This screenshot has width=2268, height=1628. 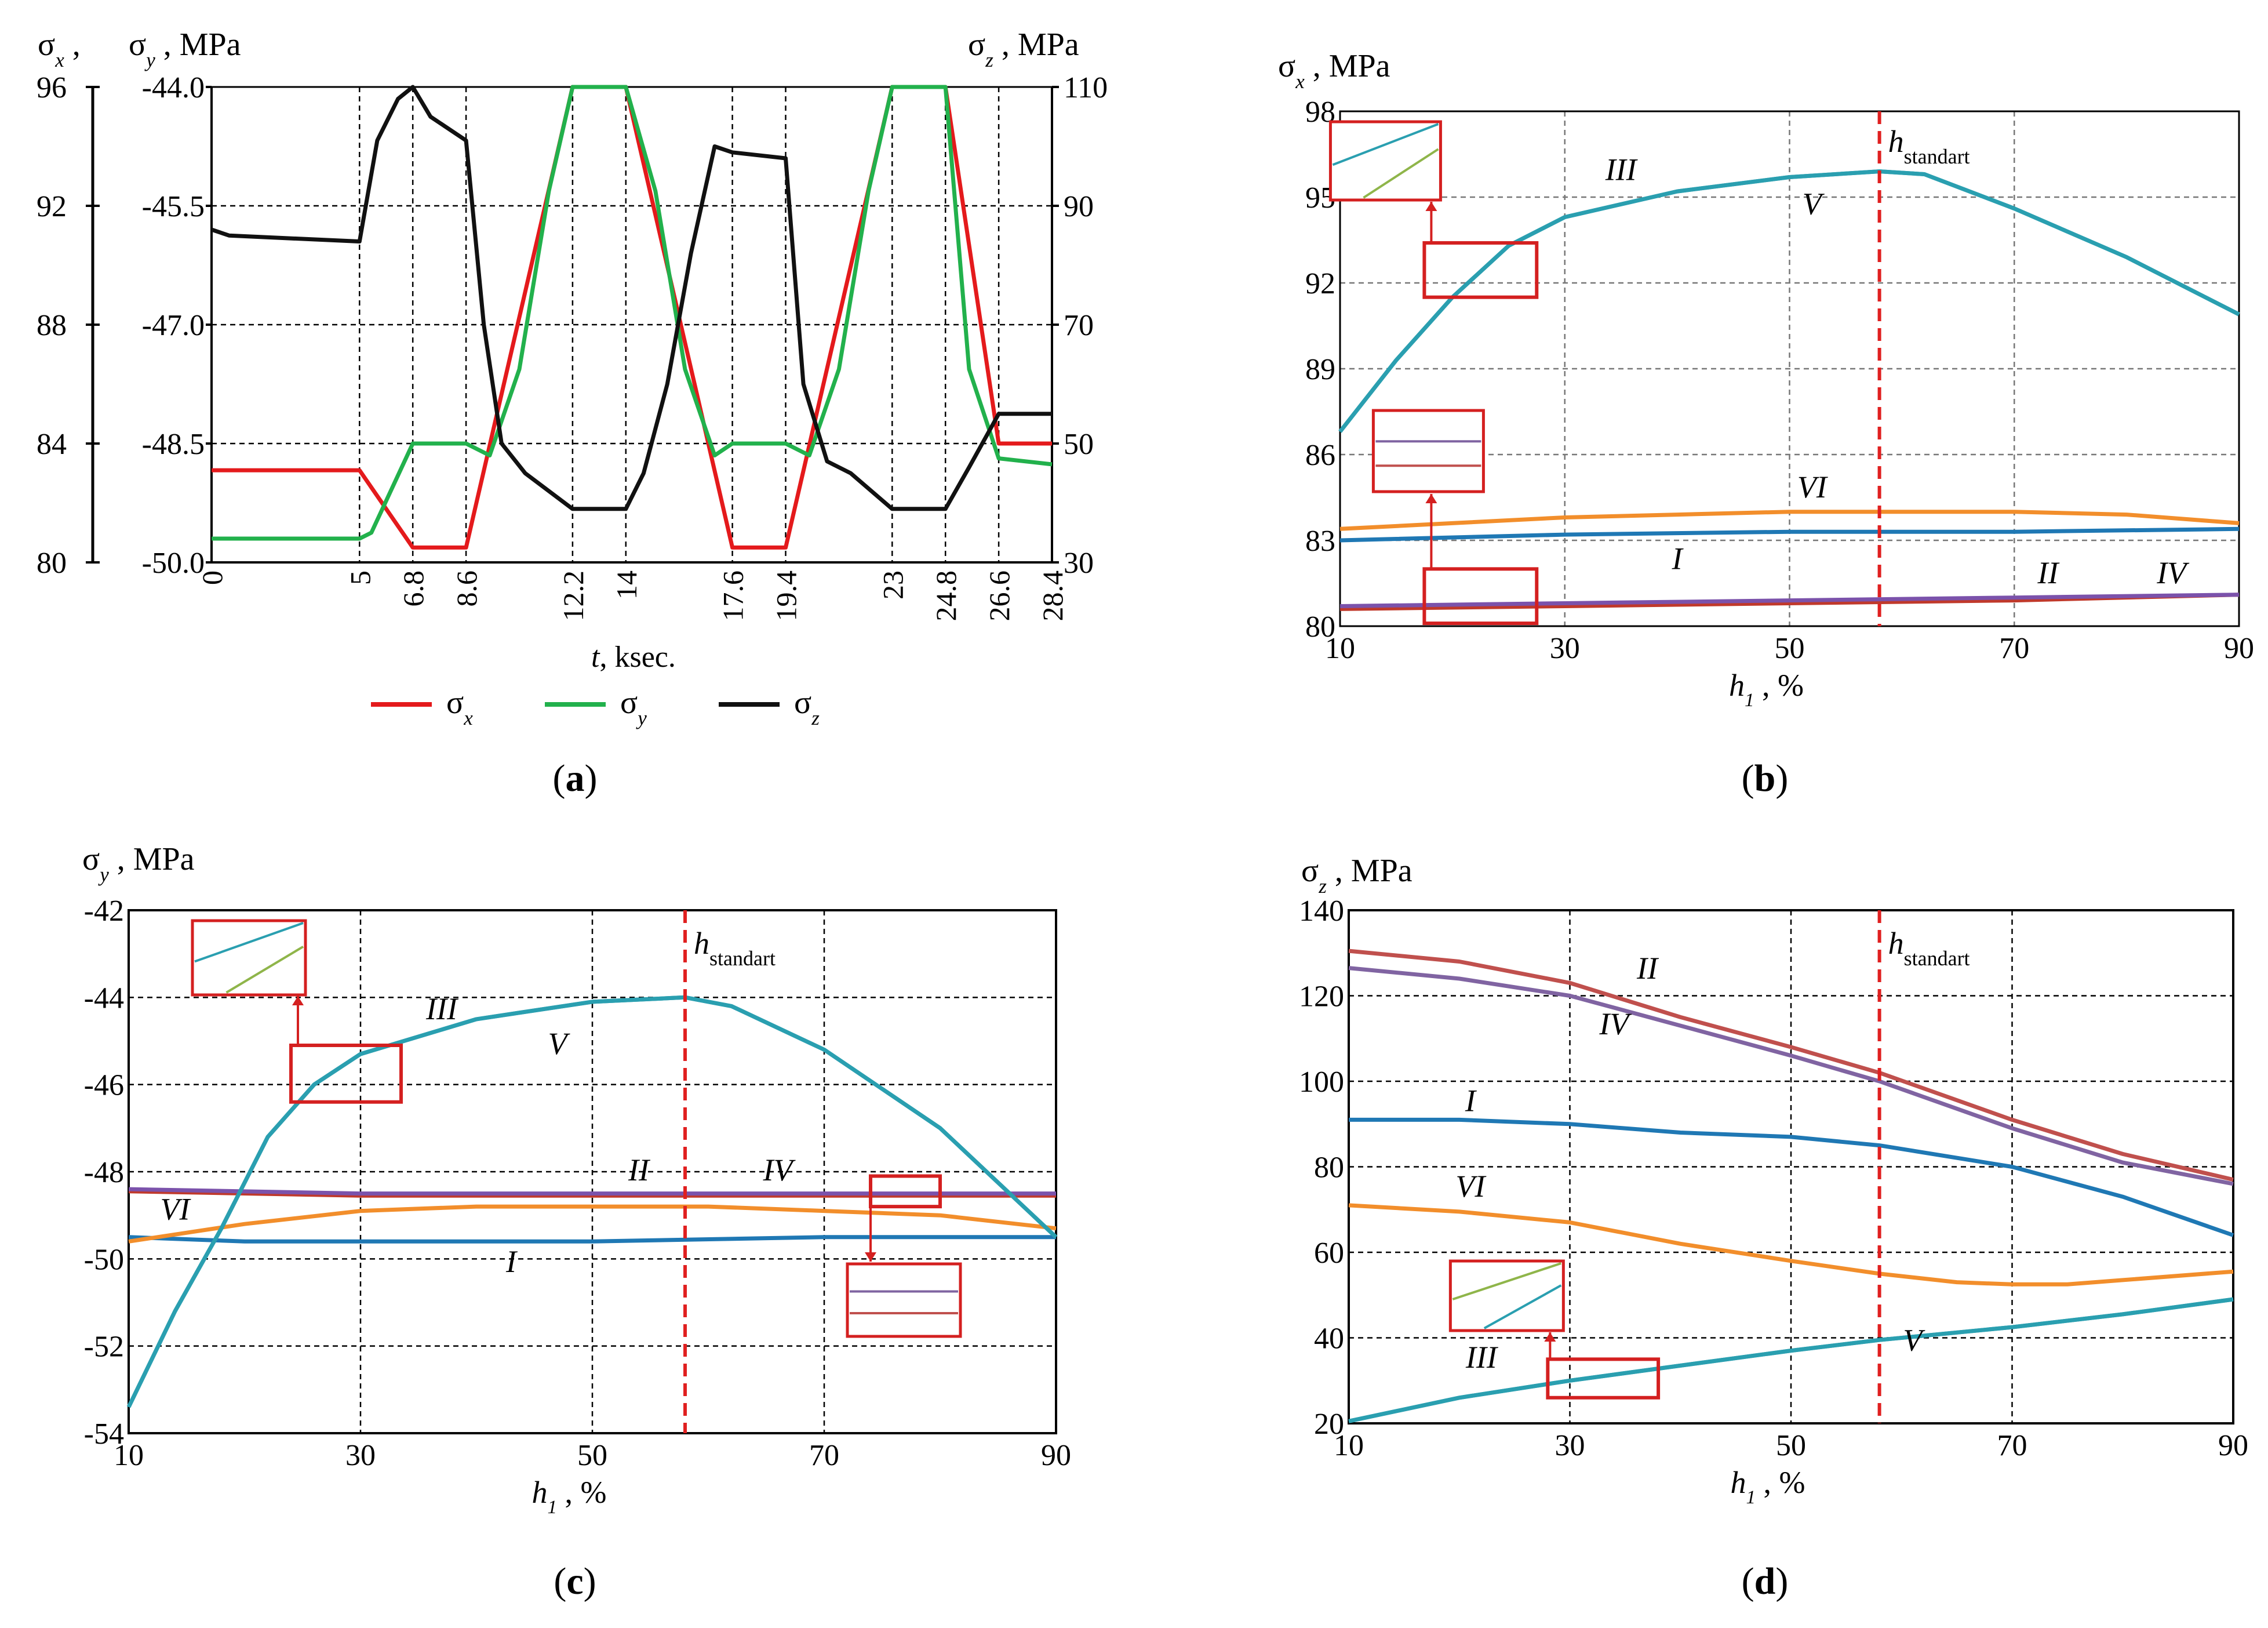 I want to click on d-tick-x-4: 90, so click(x=2233, y=1445).